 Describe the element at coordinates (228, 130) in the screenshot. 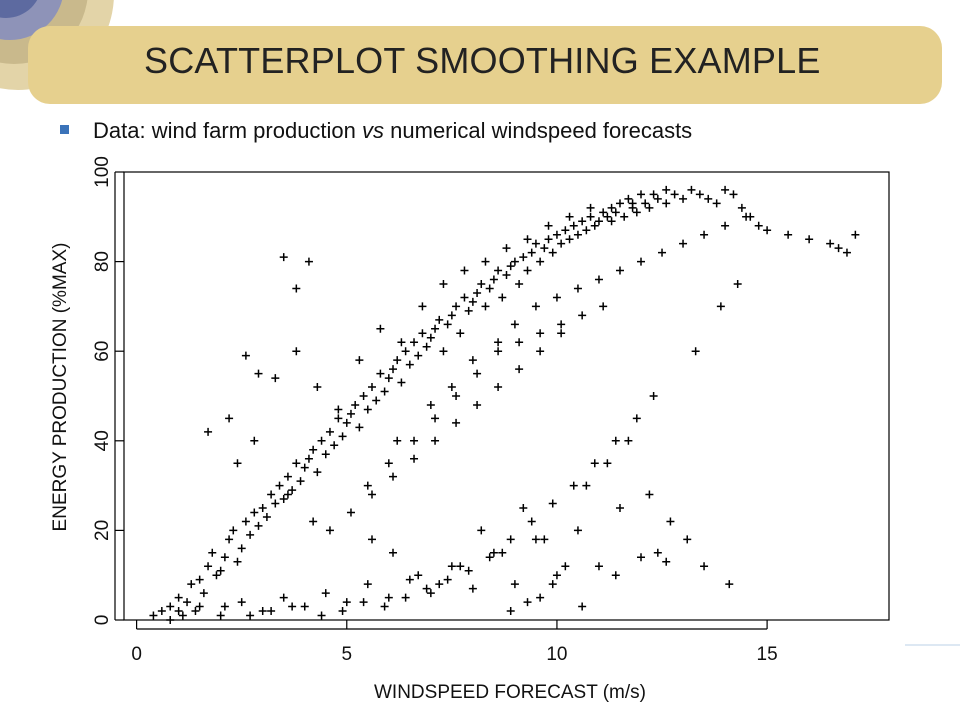

I see `bullet-text-prefix: Data: wind farm production` at that location.